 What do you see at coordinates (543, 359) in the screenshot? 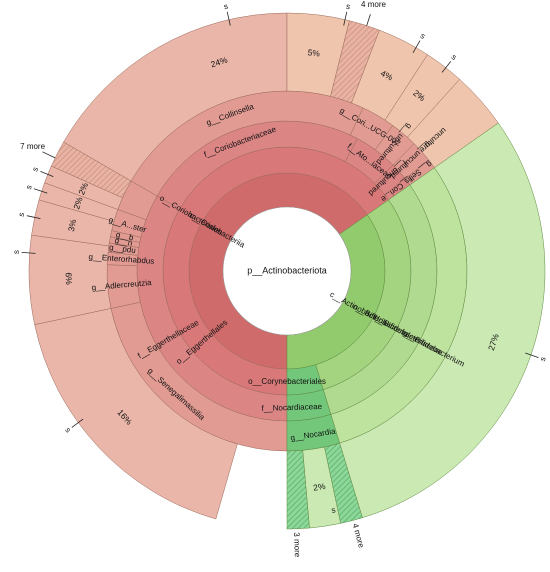
I see `s-tick-bifidobacterium-label: s` at bounding box center [543, 359].